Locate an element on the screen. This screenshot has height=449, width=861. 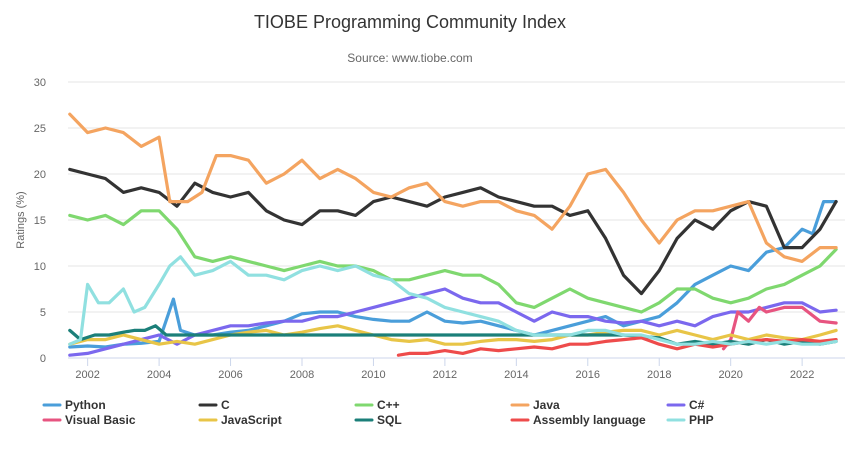
legend-item-sql: SQL is located at coordinates (378, 420).